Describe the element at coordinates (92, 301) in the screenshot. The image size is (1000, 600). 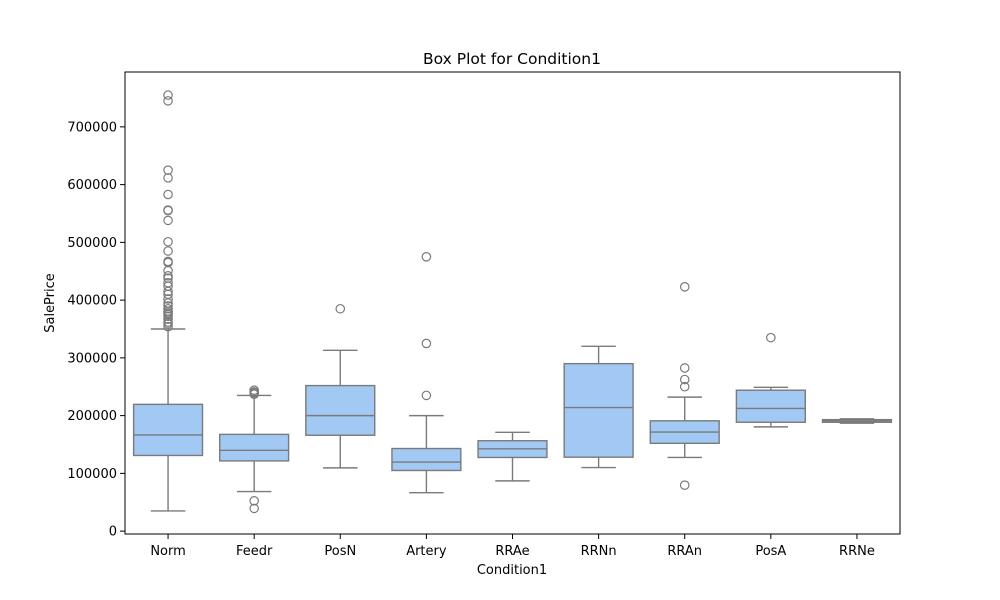
I see `y-tick-label: 400000` at that location.